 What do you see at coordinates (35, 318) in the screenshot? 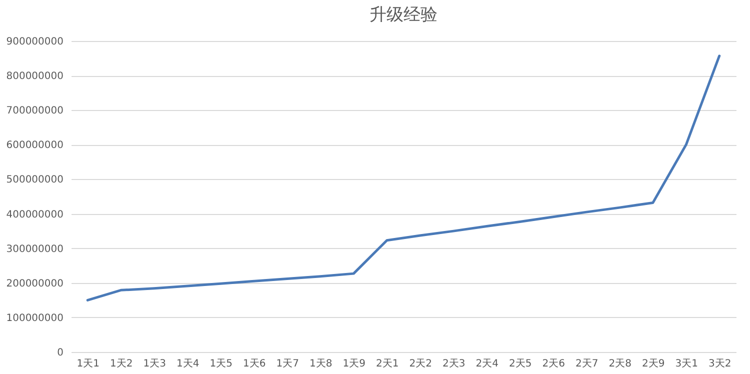
I see `y-tick-label: 100000000` at bounding box center [35, 318].